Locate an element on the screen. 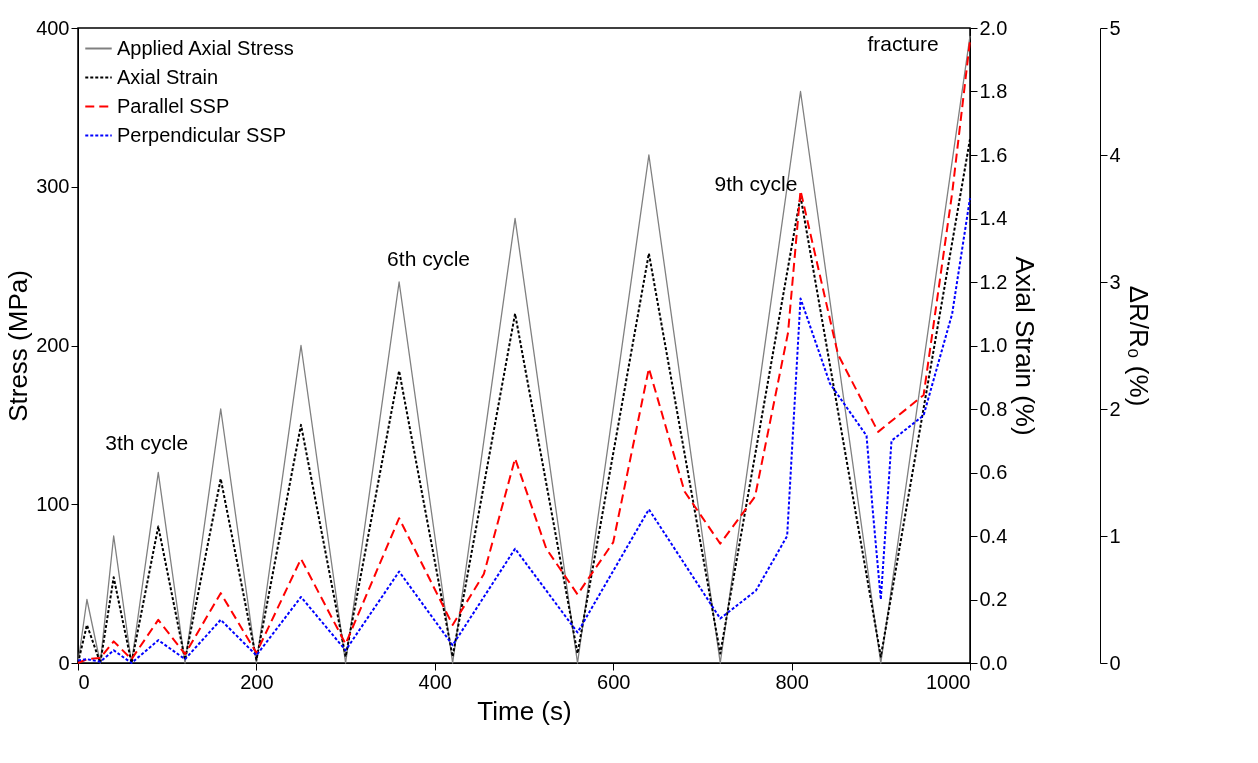 This screenshot has height=763, width=1258. x-tick-label: 1000 is located at coordinates (948, 681).